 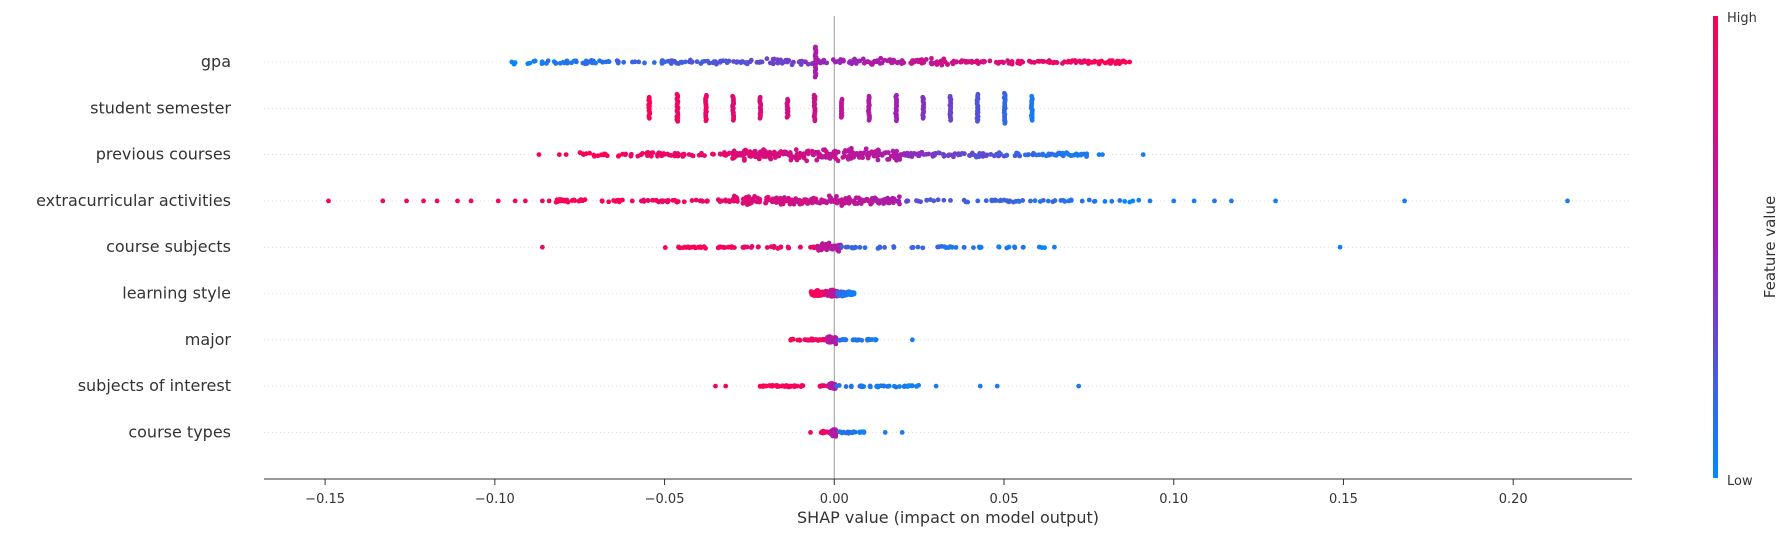 I want to click on x-tick-label: 0.10, so click(x=1173, y=499).